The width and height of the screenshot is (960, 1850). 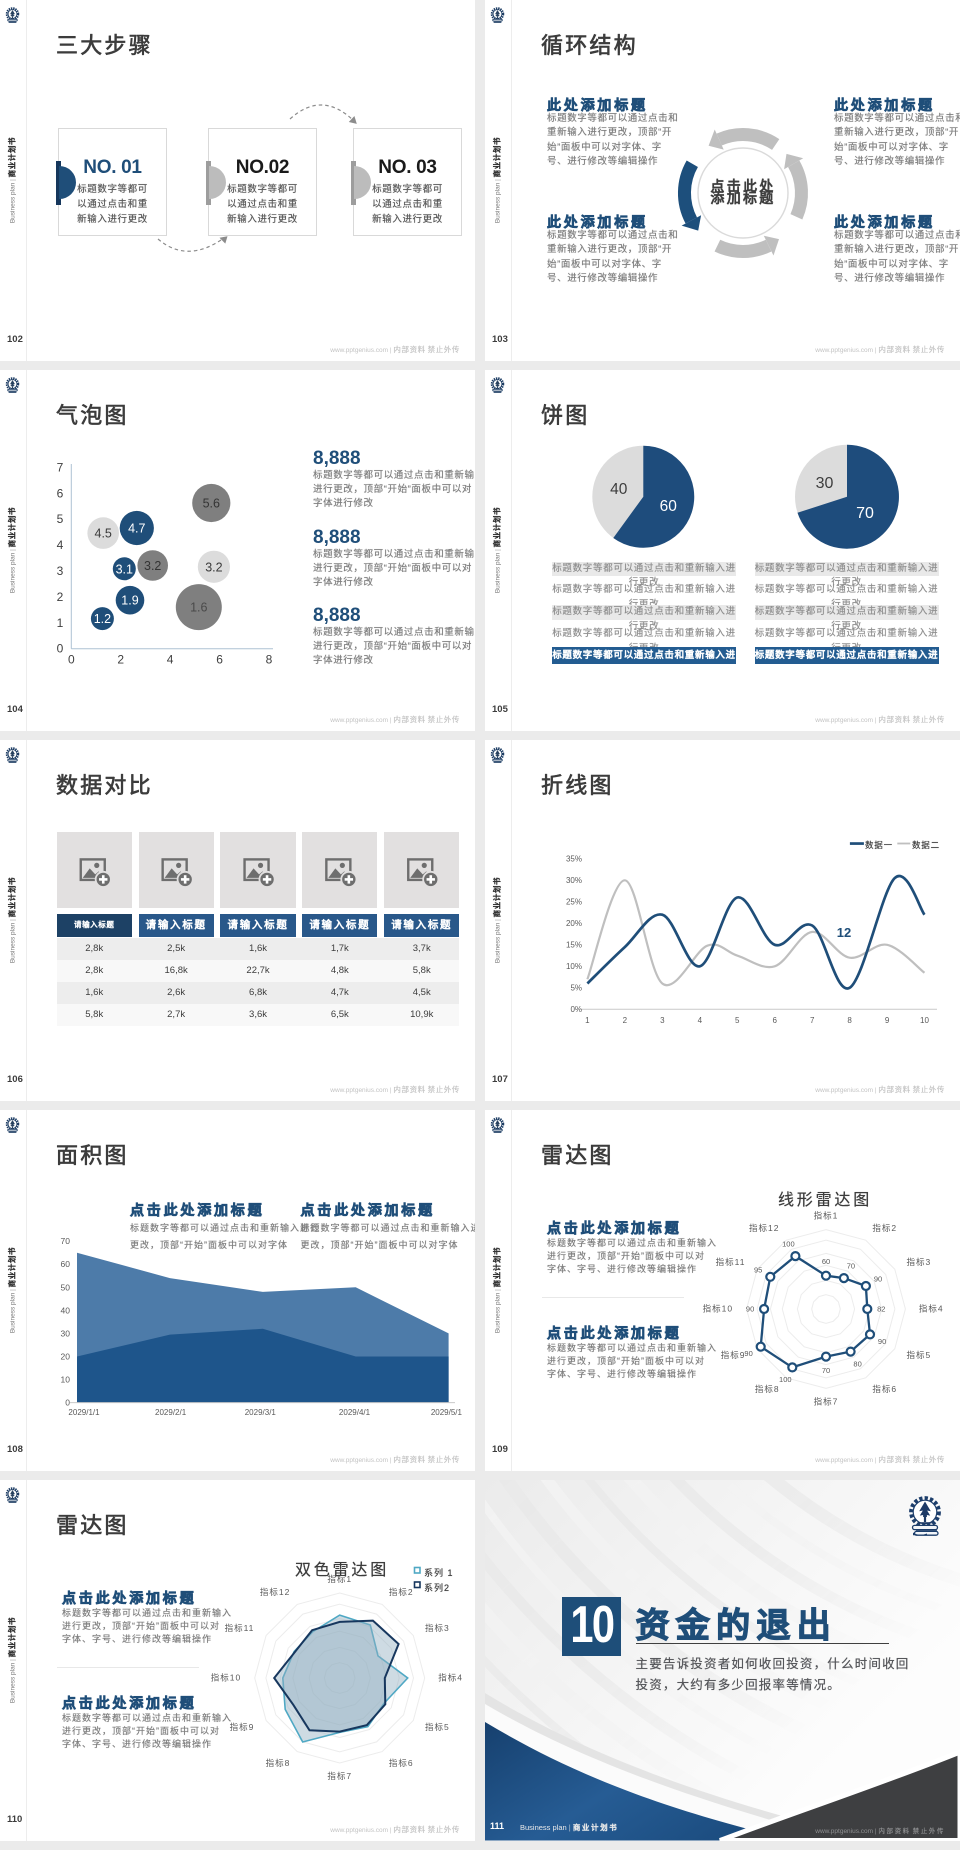 What do you see at coordinates (136, 529) in the screenshot?
I see `svg-text: 4.7` at bounding box center [136, 529].